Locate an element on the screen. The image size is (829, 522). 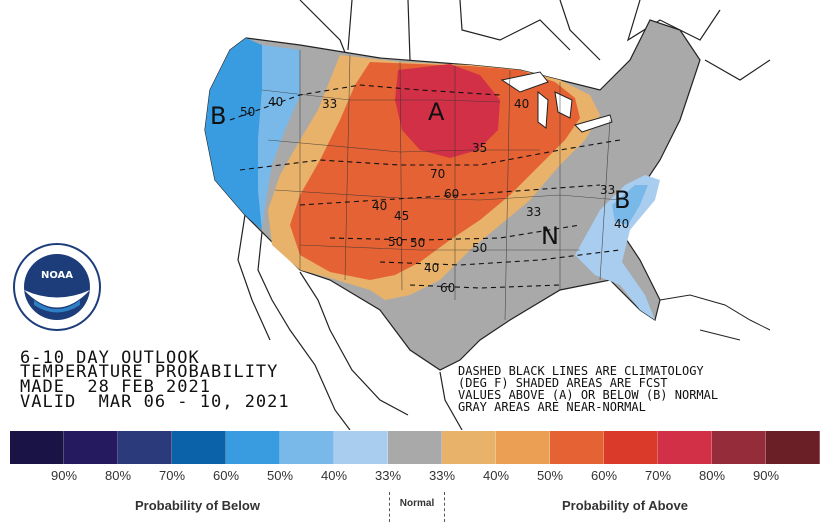
letter-above-center: A is located at coordinates (436, 112).